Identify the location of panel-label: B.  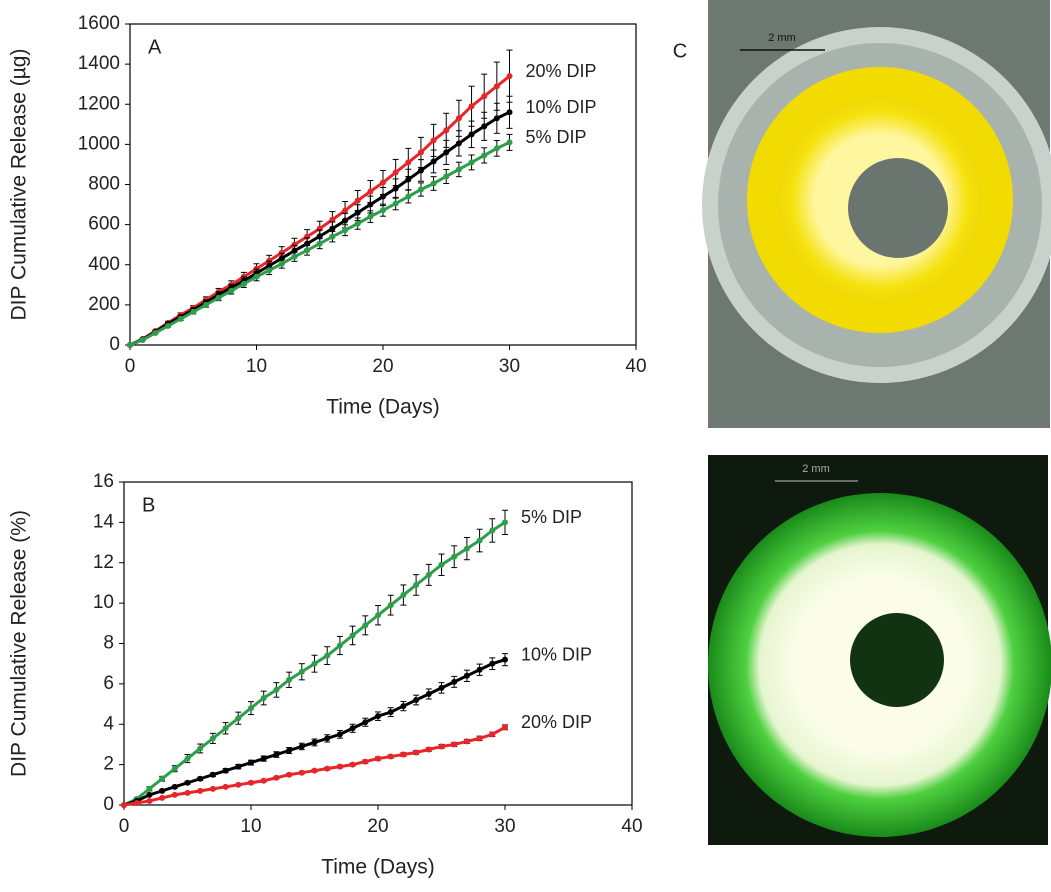
(148, 505).